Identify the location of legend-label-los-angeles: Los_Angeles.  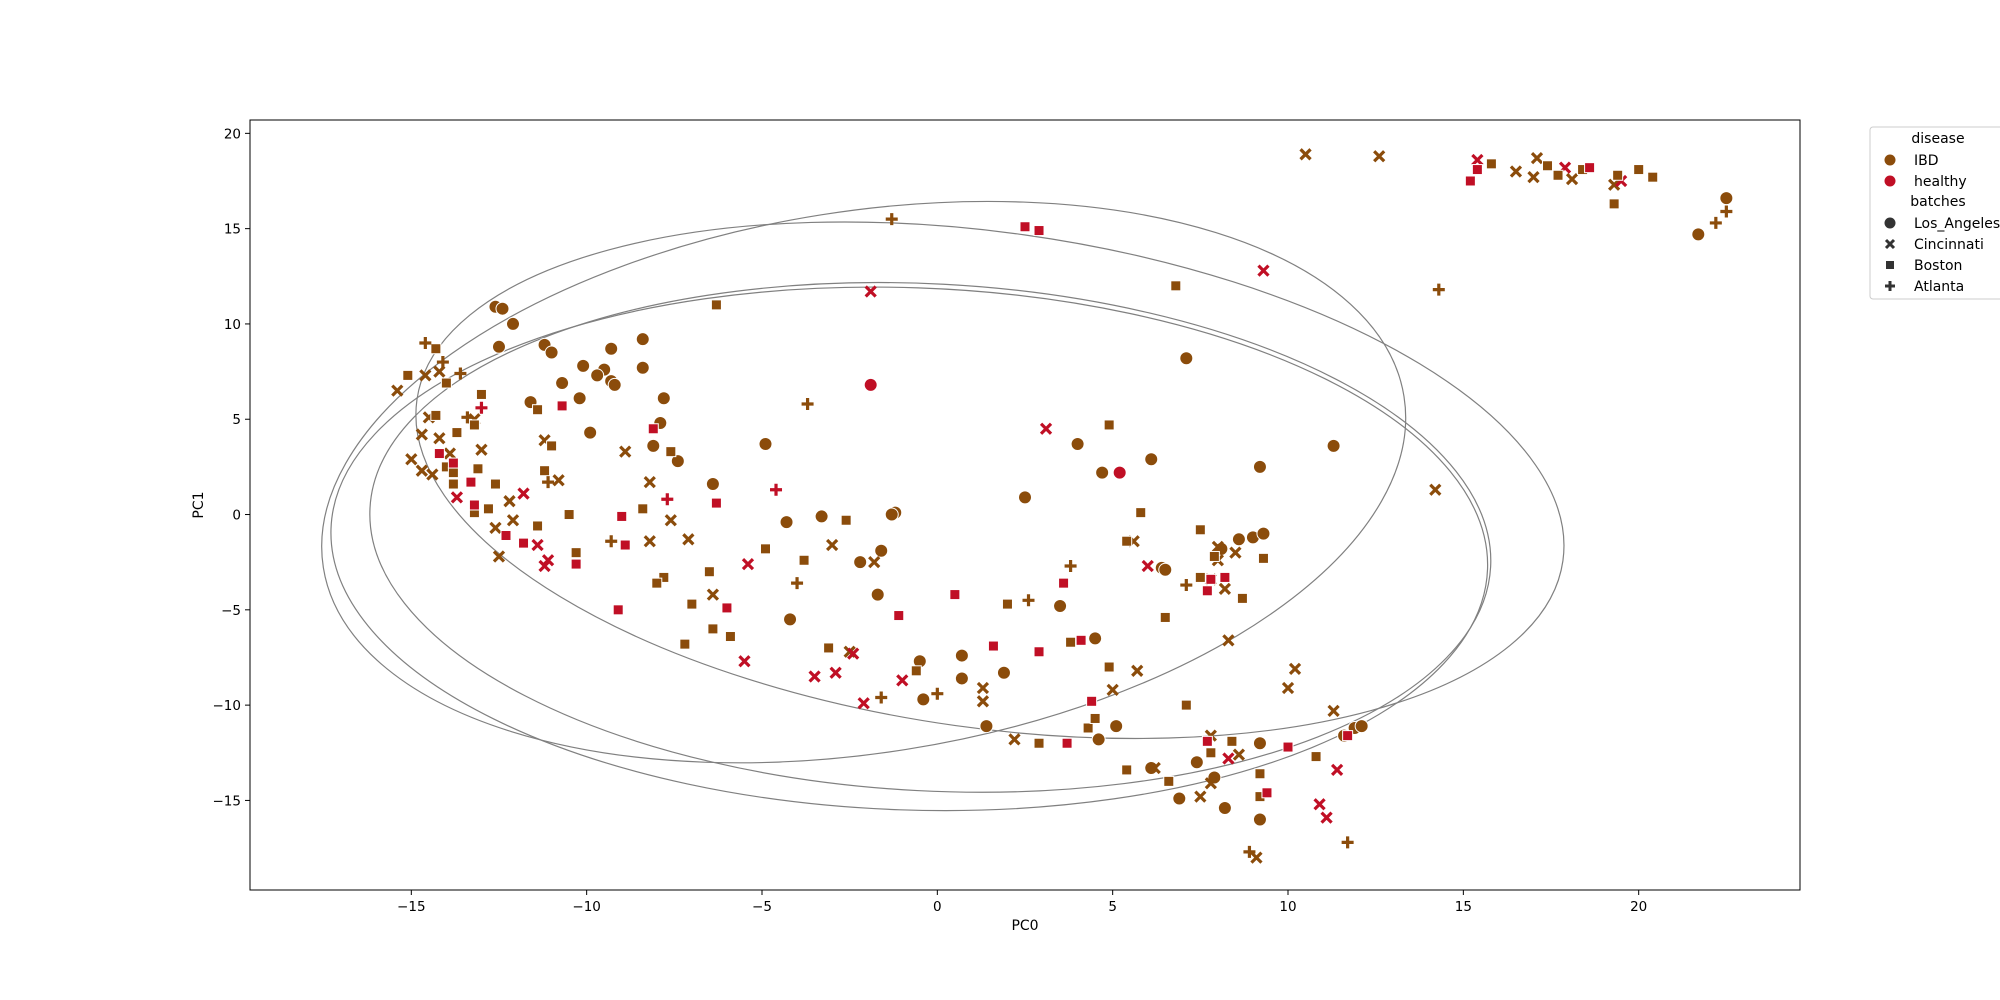
(1957, 224).